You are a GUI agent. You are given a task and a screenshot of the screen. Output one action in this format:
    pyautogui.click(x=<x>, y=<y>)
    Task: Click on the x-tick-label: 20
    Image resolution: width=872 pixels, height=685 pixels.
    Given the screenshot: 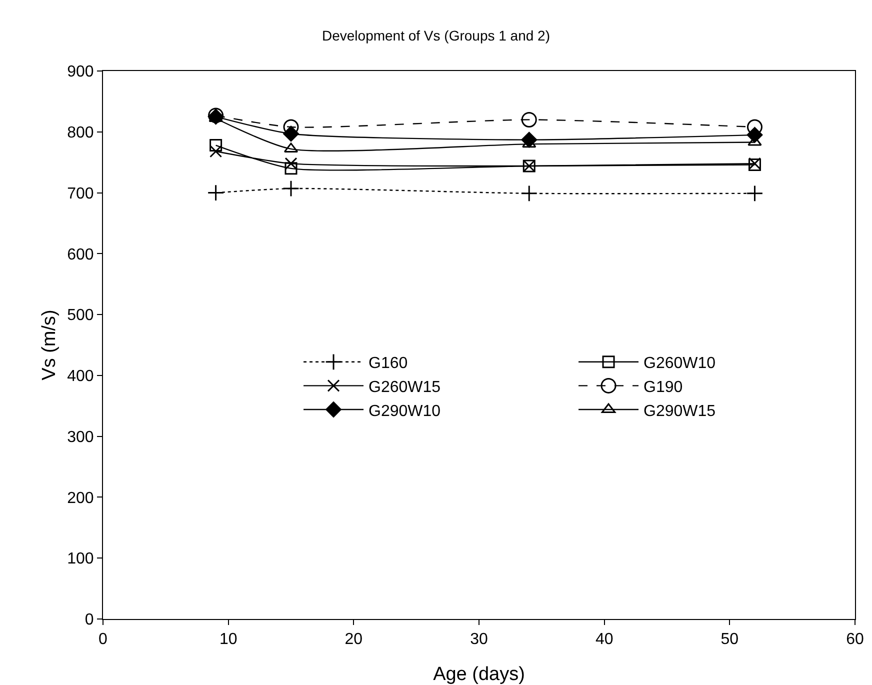 What is the action you would take?
    pyautogui.click(x=353, y=639)
    